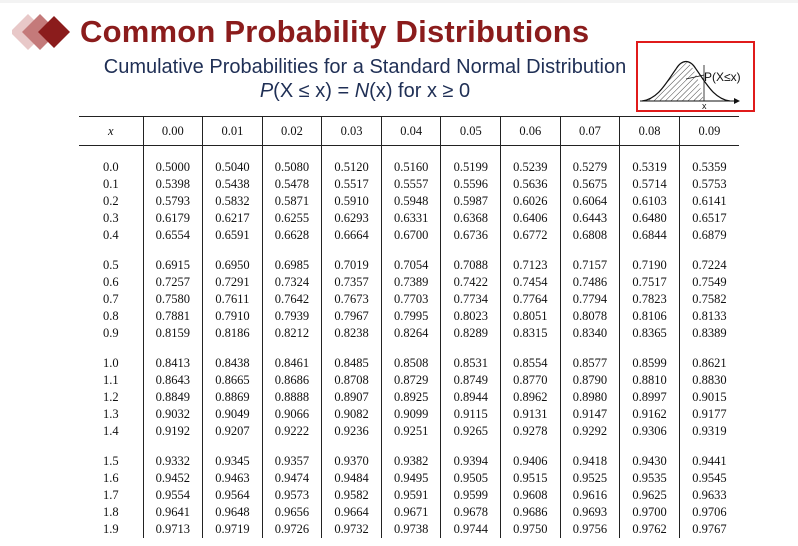  What do you see at coordinates (232, 397) in the screenshot?
I see `probability-cell: 0.8869` at bounding box center [232, 397].